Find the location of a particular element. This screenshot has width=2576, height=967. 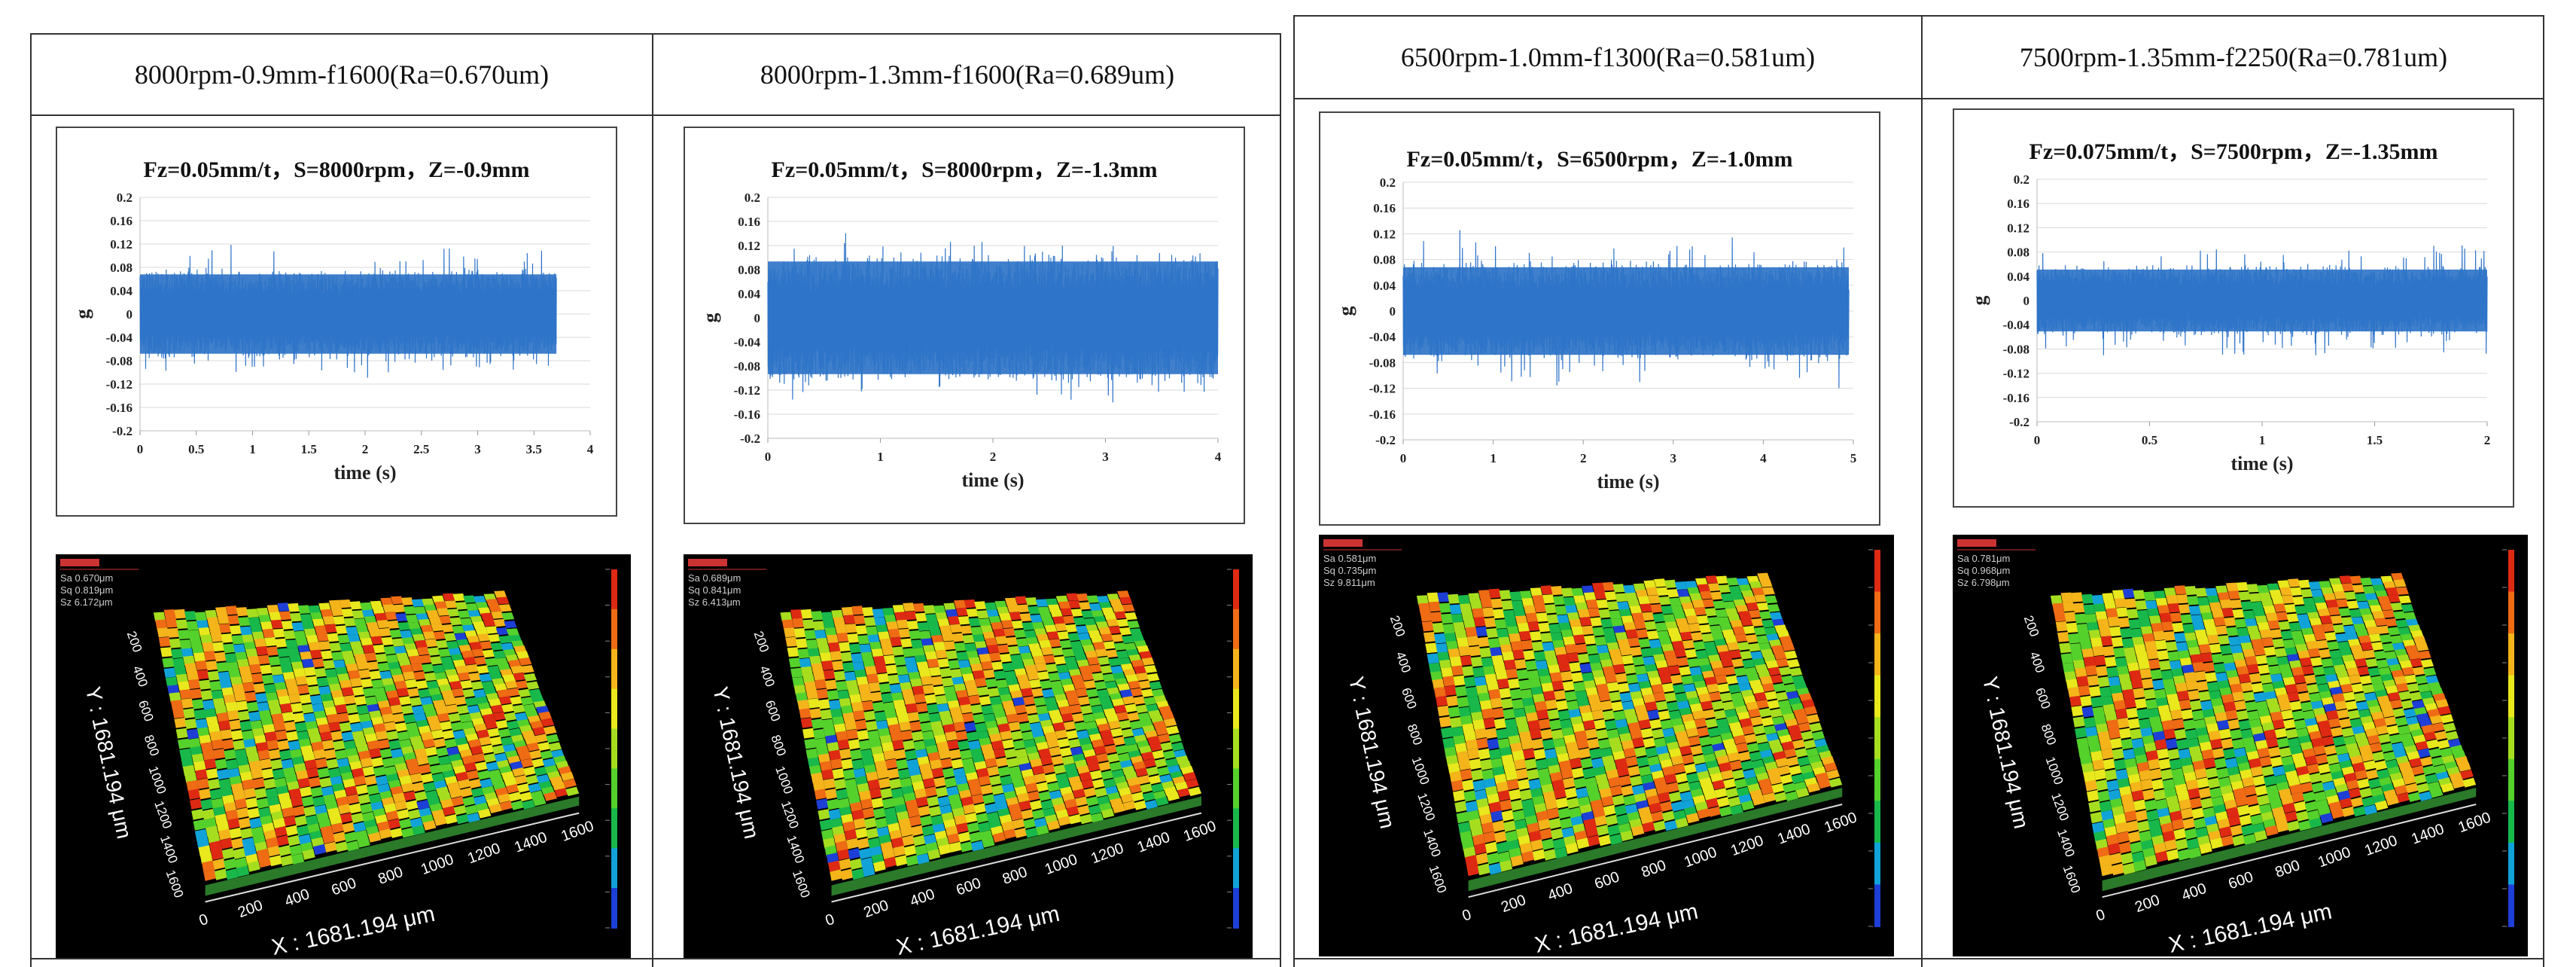

y-axis-label: g is located at coordinates (710, 318).